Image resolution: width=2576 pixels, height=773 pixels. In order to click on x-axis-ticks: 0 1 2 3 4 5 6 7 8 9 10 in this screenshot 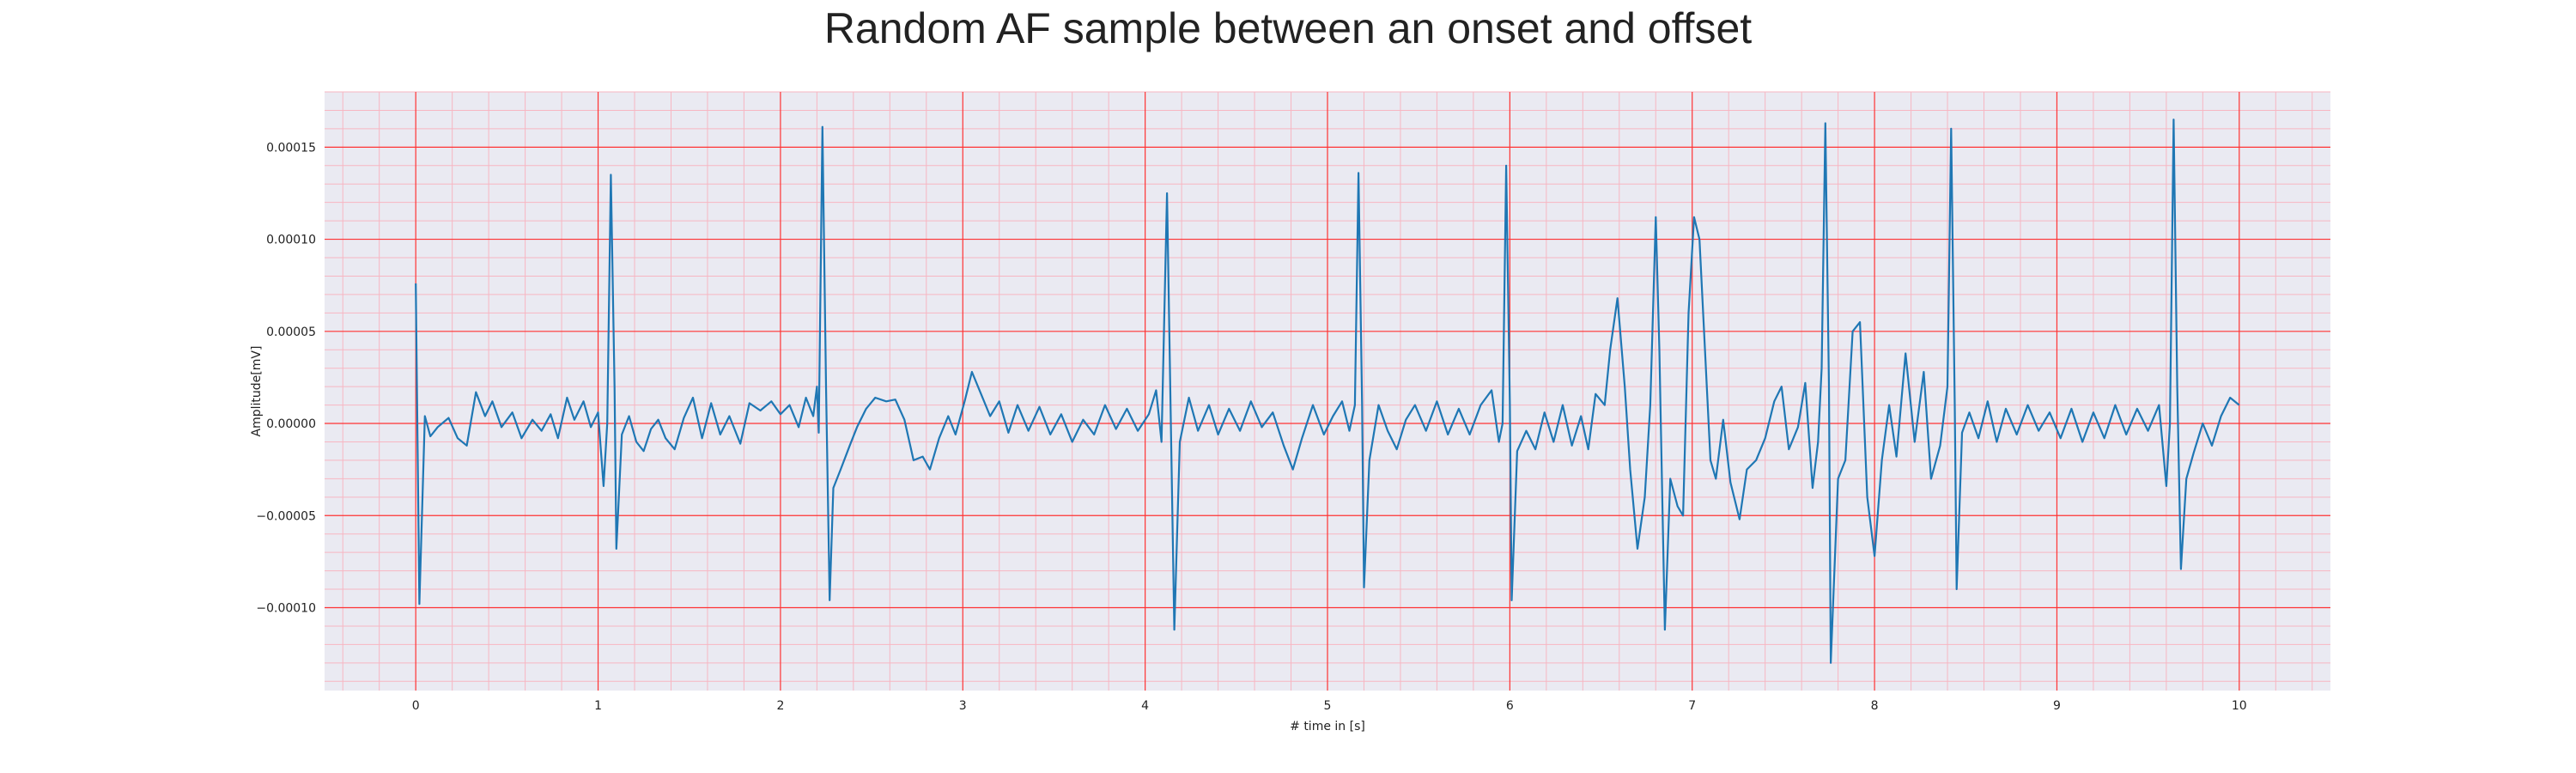, I will do `click(1330, 706)`.